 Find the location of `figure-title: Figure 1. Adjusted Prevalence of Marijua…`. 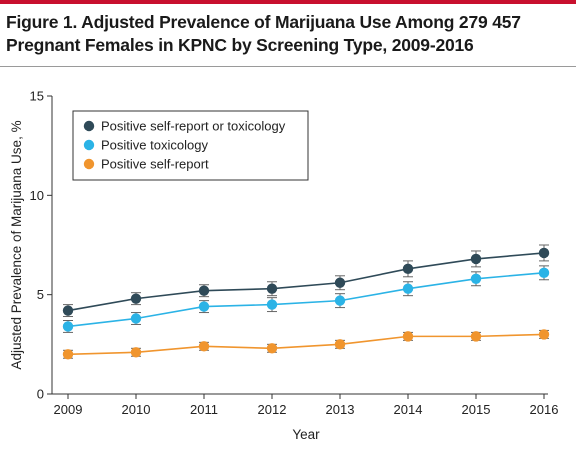

figure-title: Figure 1. Adjusted Prevalence of Marijua… is located at coordinates (263, 33).